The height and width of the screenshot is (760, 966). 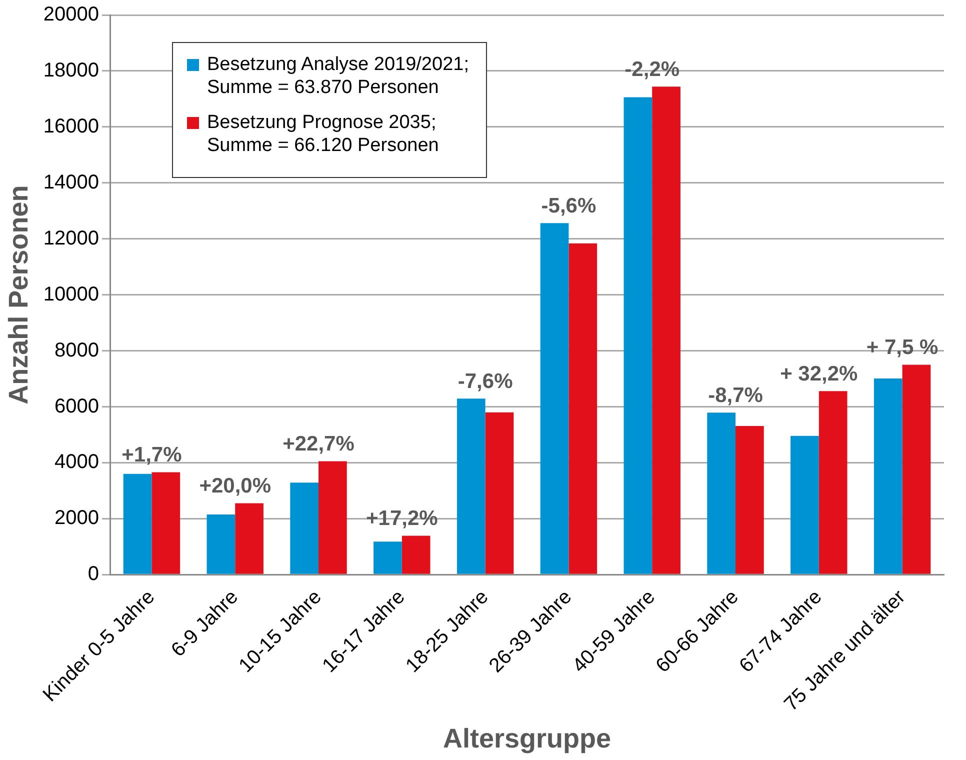 What do you see at coordinates (235, 486) in the screenshot?
I see `annotation: +20,0%` at bounding box center [235, 486].